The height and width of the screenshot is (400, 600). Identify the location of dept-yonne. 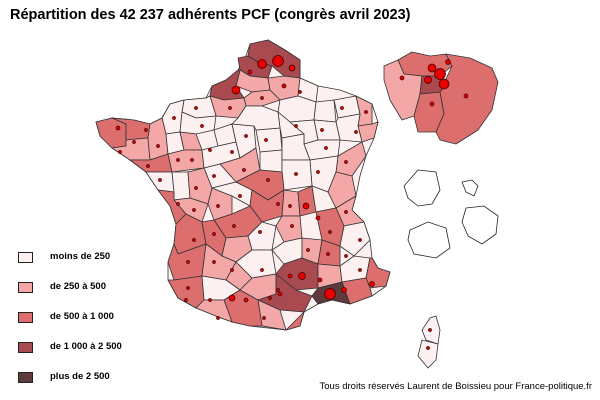
(269, 140).